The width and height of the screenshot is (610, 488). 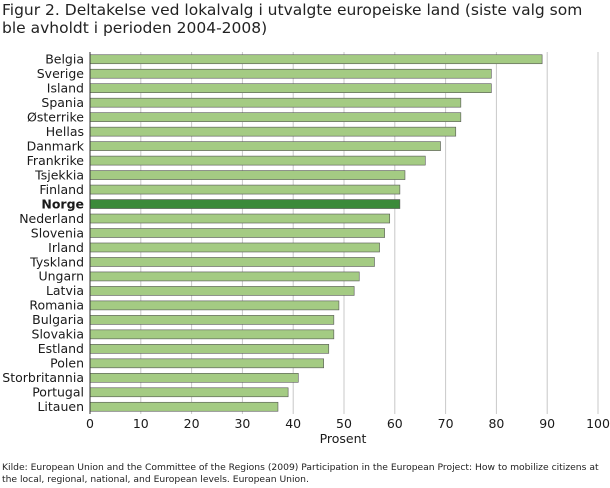 What do you see at coordinates (56, 305) in the screenshot?
I see `category-label: Romania` at bounding box center [56, 305].